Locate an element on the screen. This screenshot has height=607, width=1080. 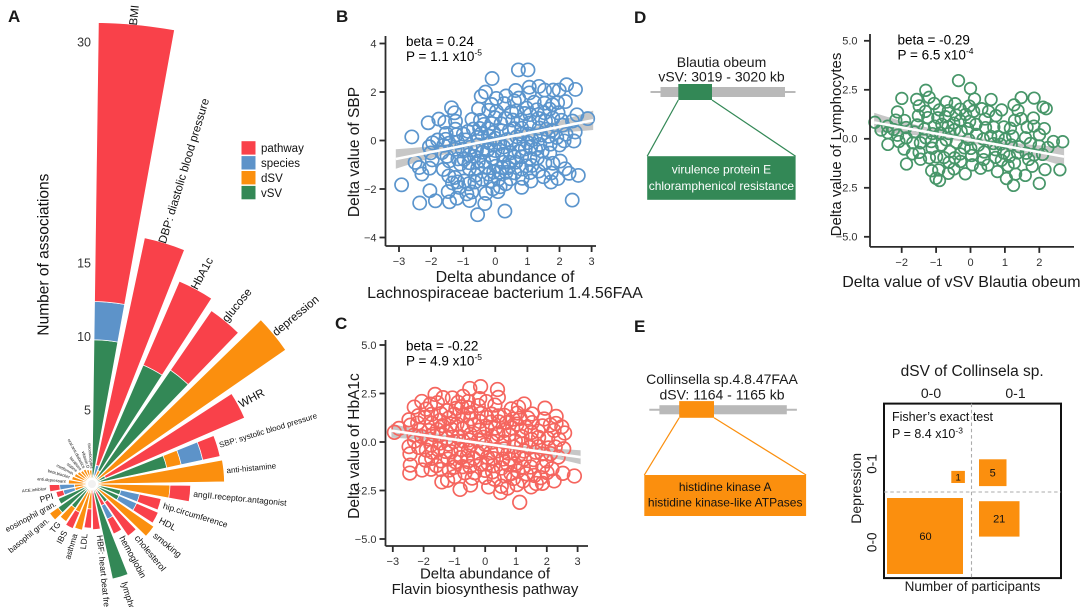
svg-text: Depression is located at coordinates (856, 488).